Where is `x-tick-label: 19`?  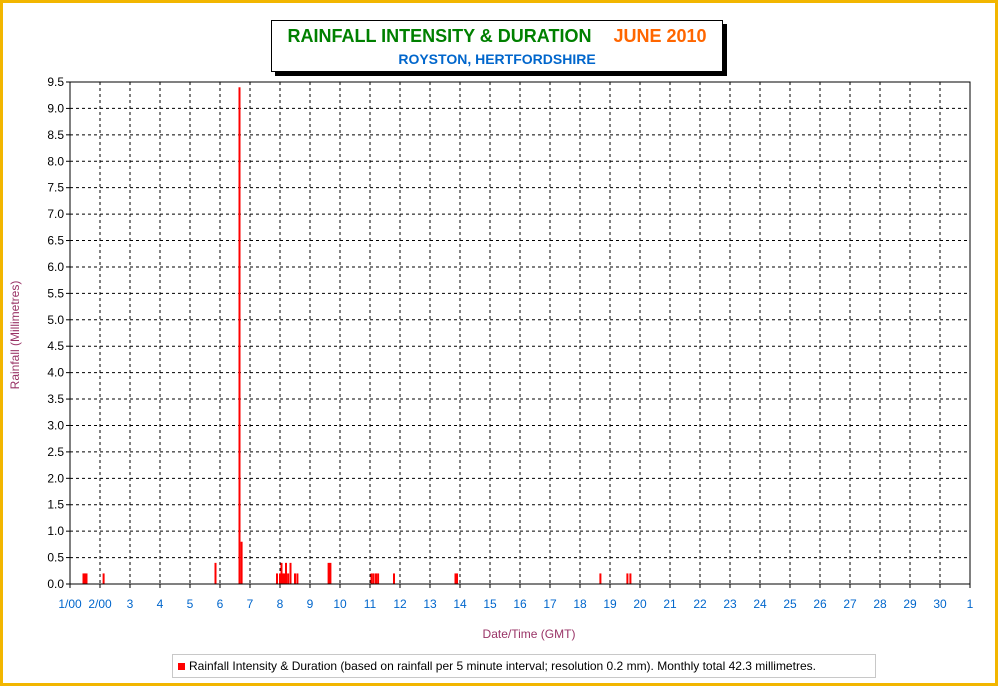 x-tick-label: 19 is located at coordinates (610, 604).